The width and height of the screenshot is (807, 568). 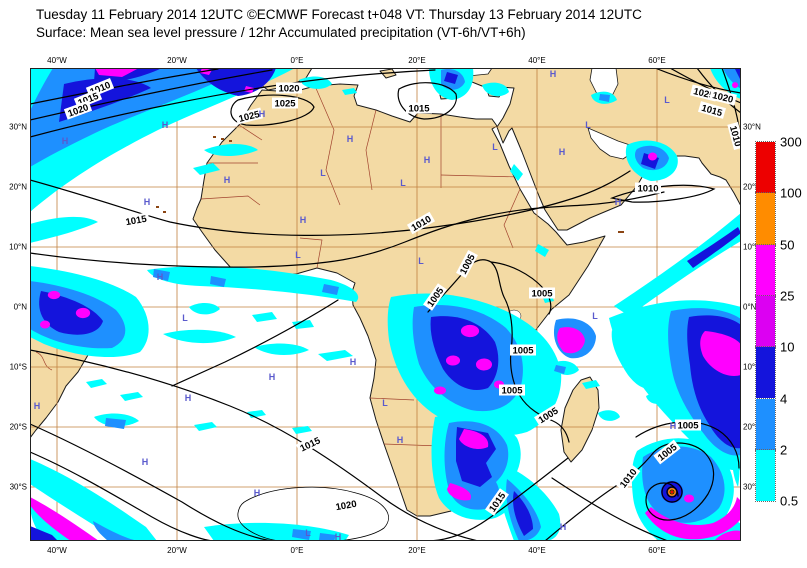 What do you see at coordinates (787, 245) in the screenshot?
I see `colorbar-value: 50` at bounding box center [787, 245].